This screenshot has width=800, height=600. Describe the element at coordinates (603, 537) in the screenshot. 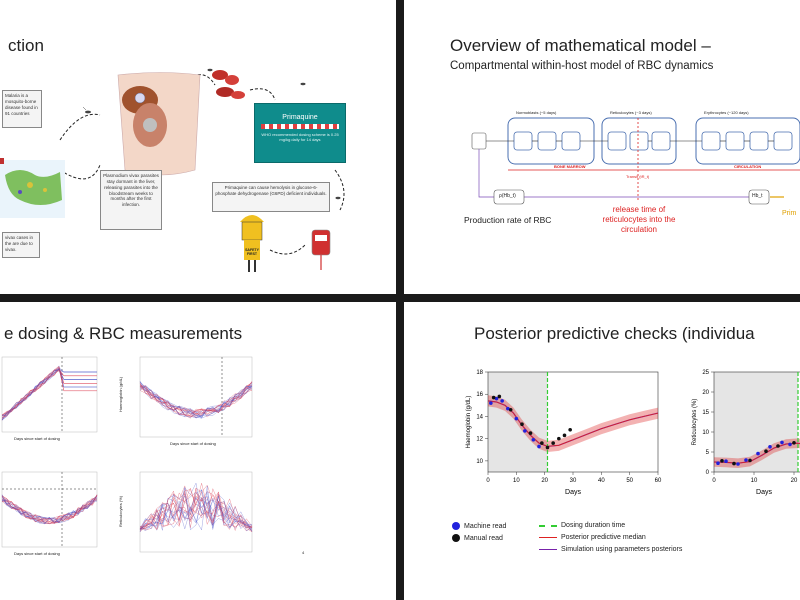

I see `legend-median-label: Posterior predictive median` at that location.